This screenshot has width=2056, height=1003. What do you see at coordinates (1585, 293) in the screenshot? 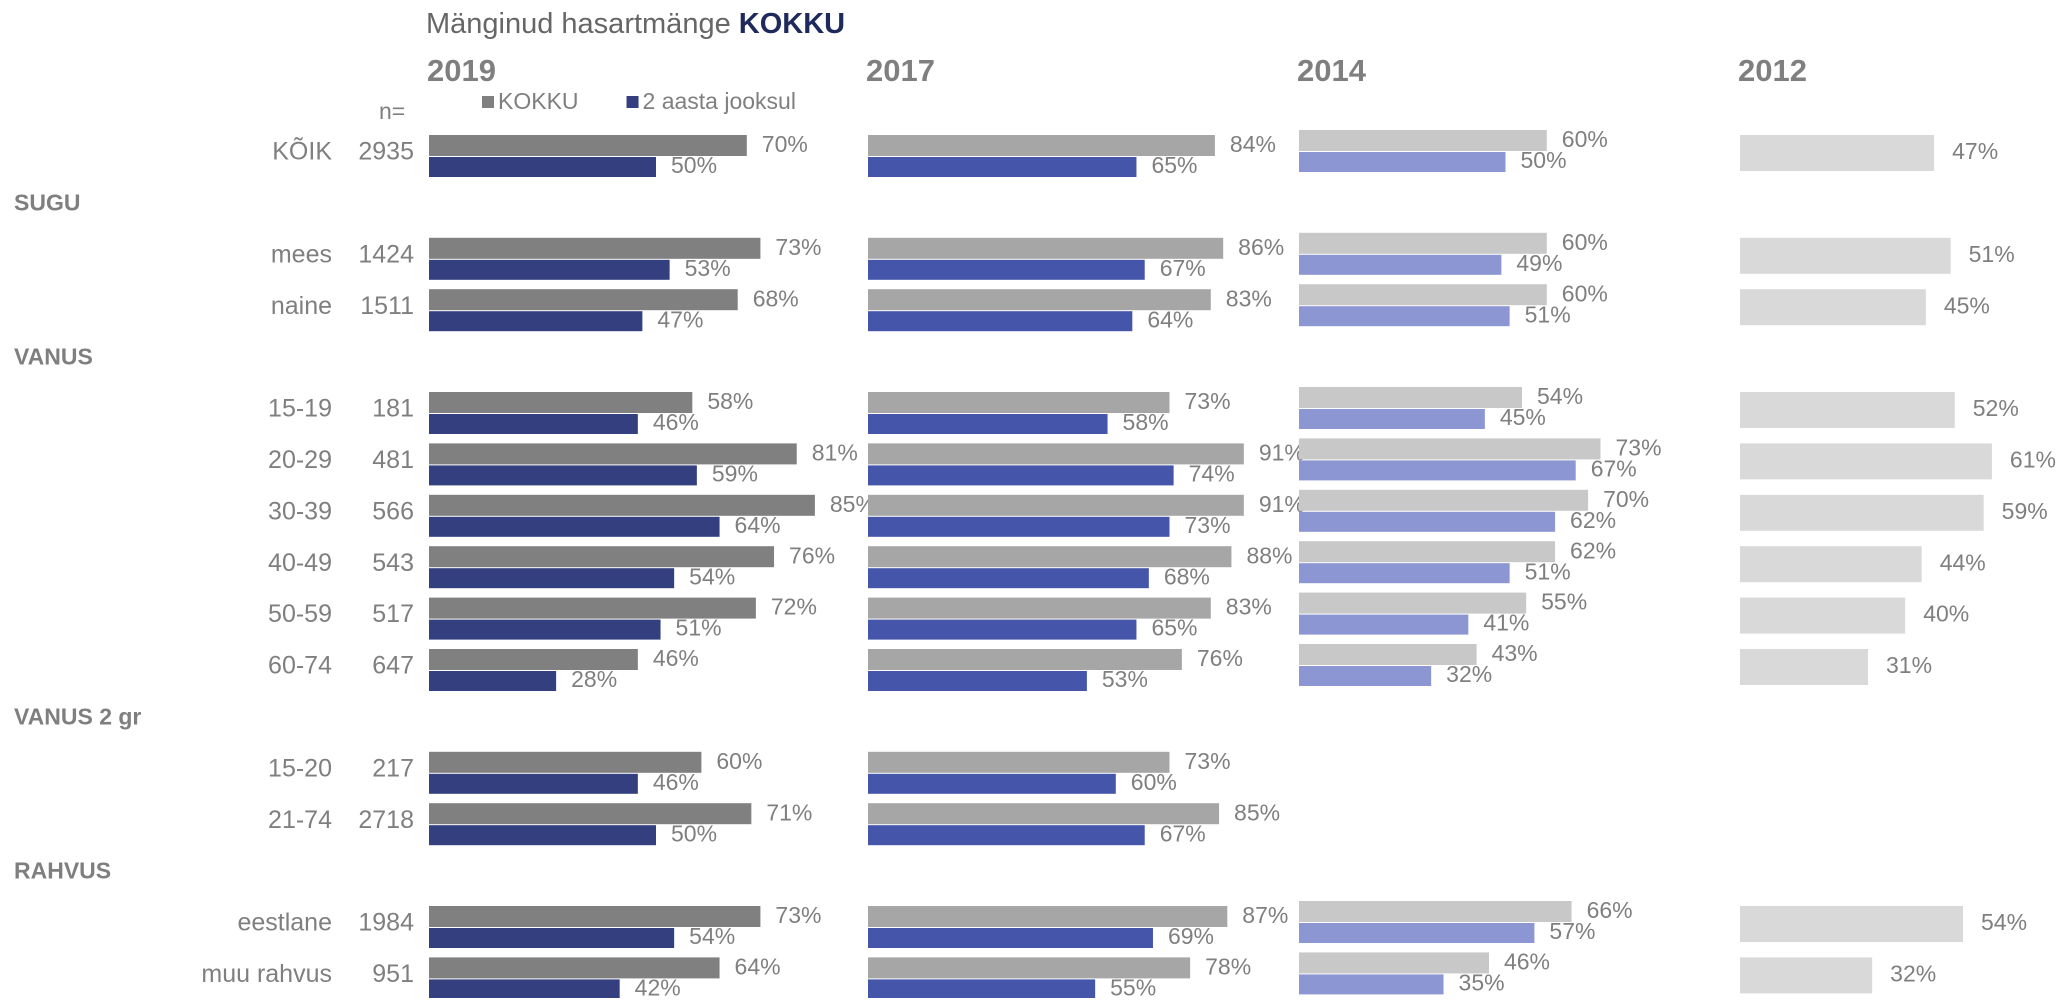
I see `value-label: 60%` at bounding box center [1585, 293].